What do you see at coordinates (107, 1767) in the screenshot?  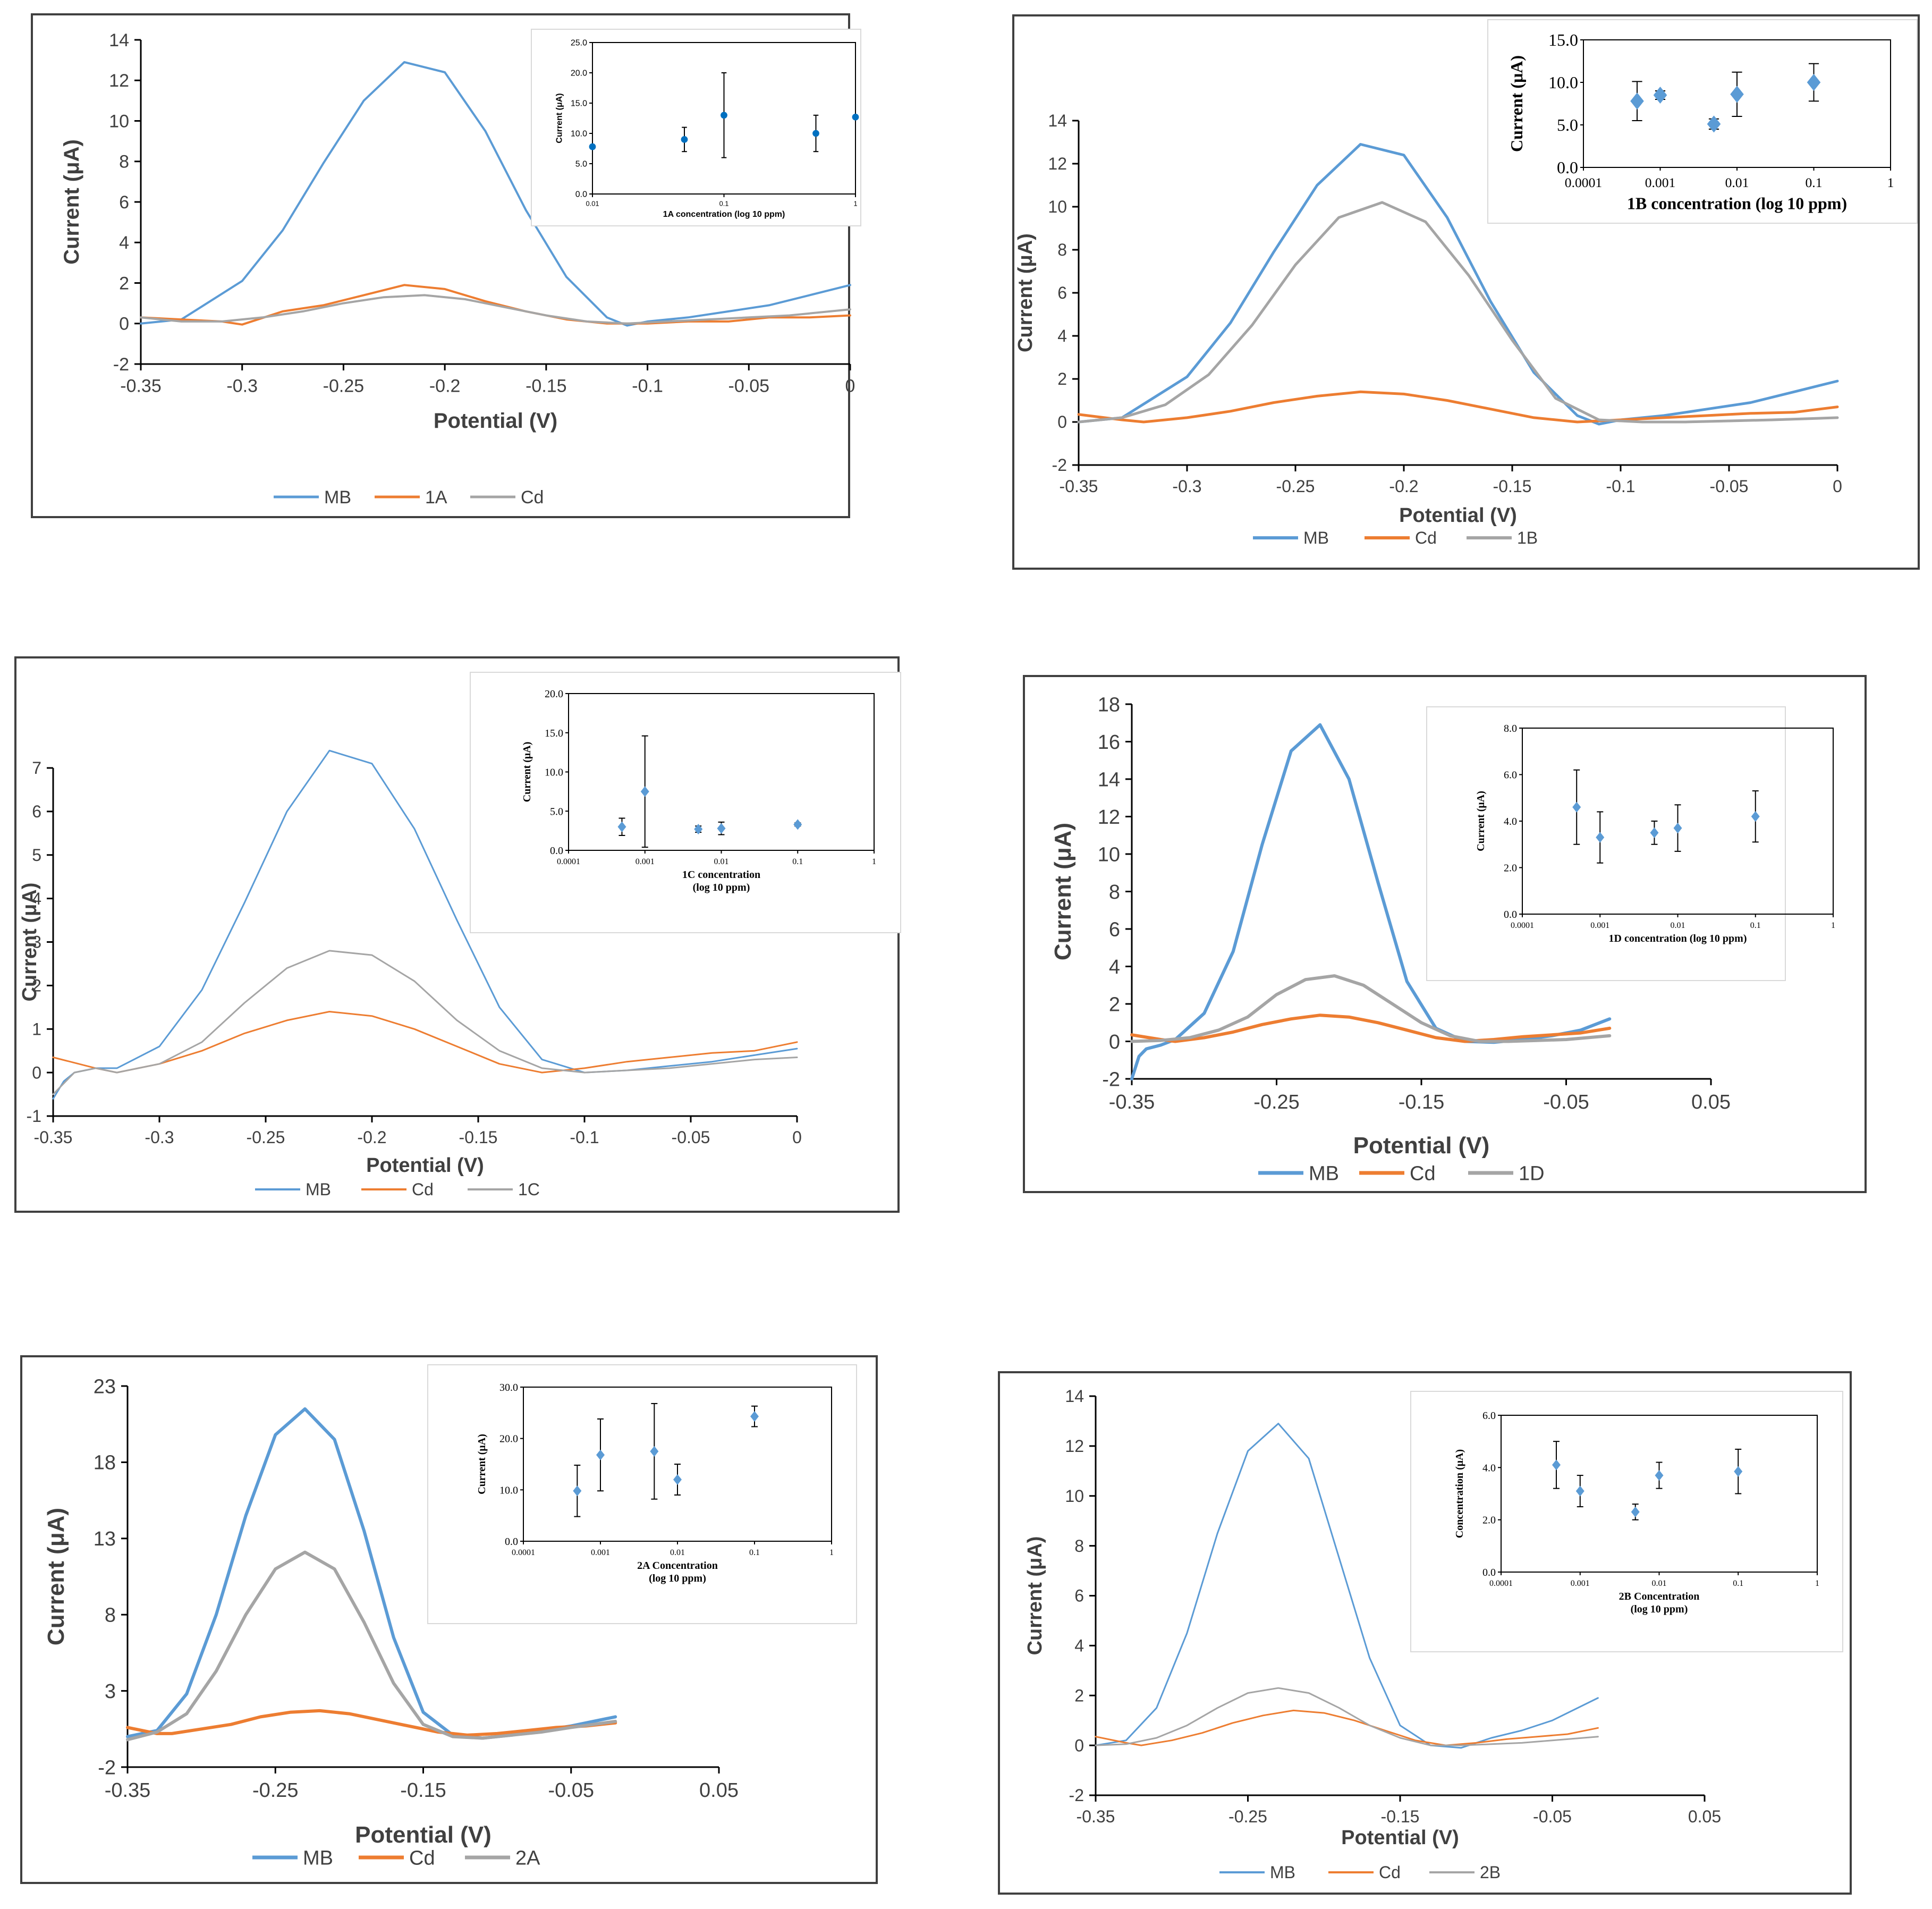 I see `y-tick-label: -2` at bounding box center [107, 1767].